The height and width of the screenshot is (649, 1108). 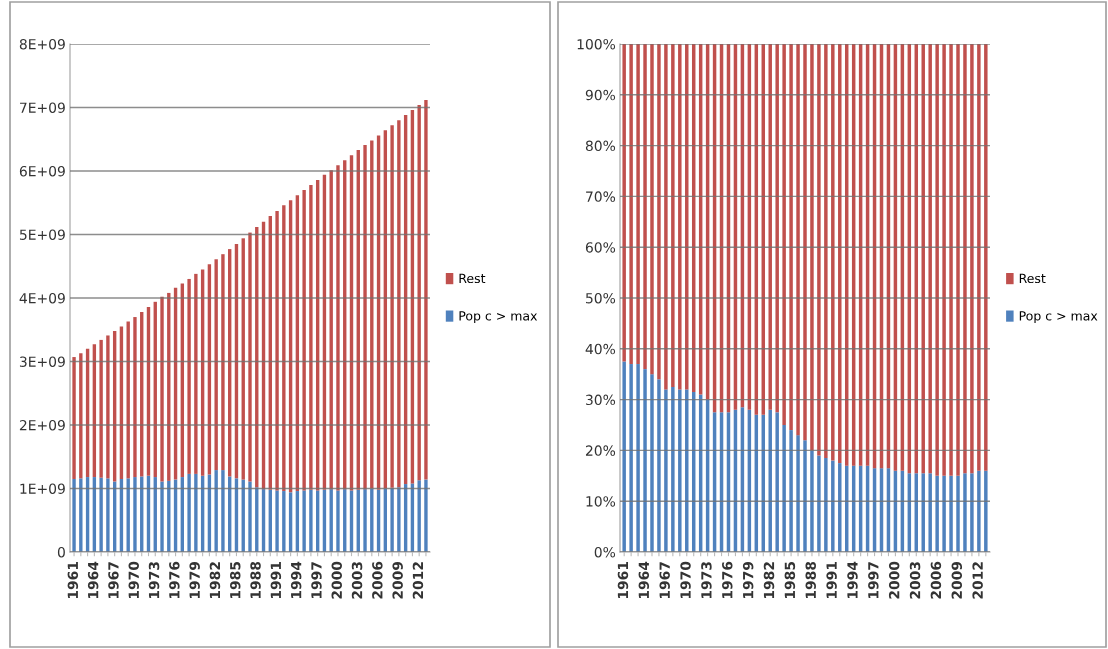 What do you see at coordinates (600, 146) in the screenshot?
I see `y-tick-label: 80%` at bounding box center [600, 146].